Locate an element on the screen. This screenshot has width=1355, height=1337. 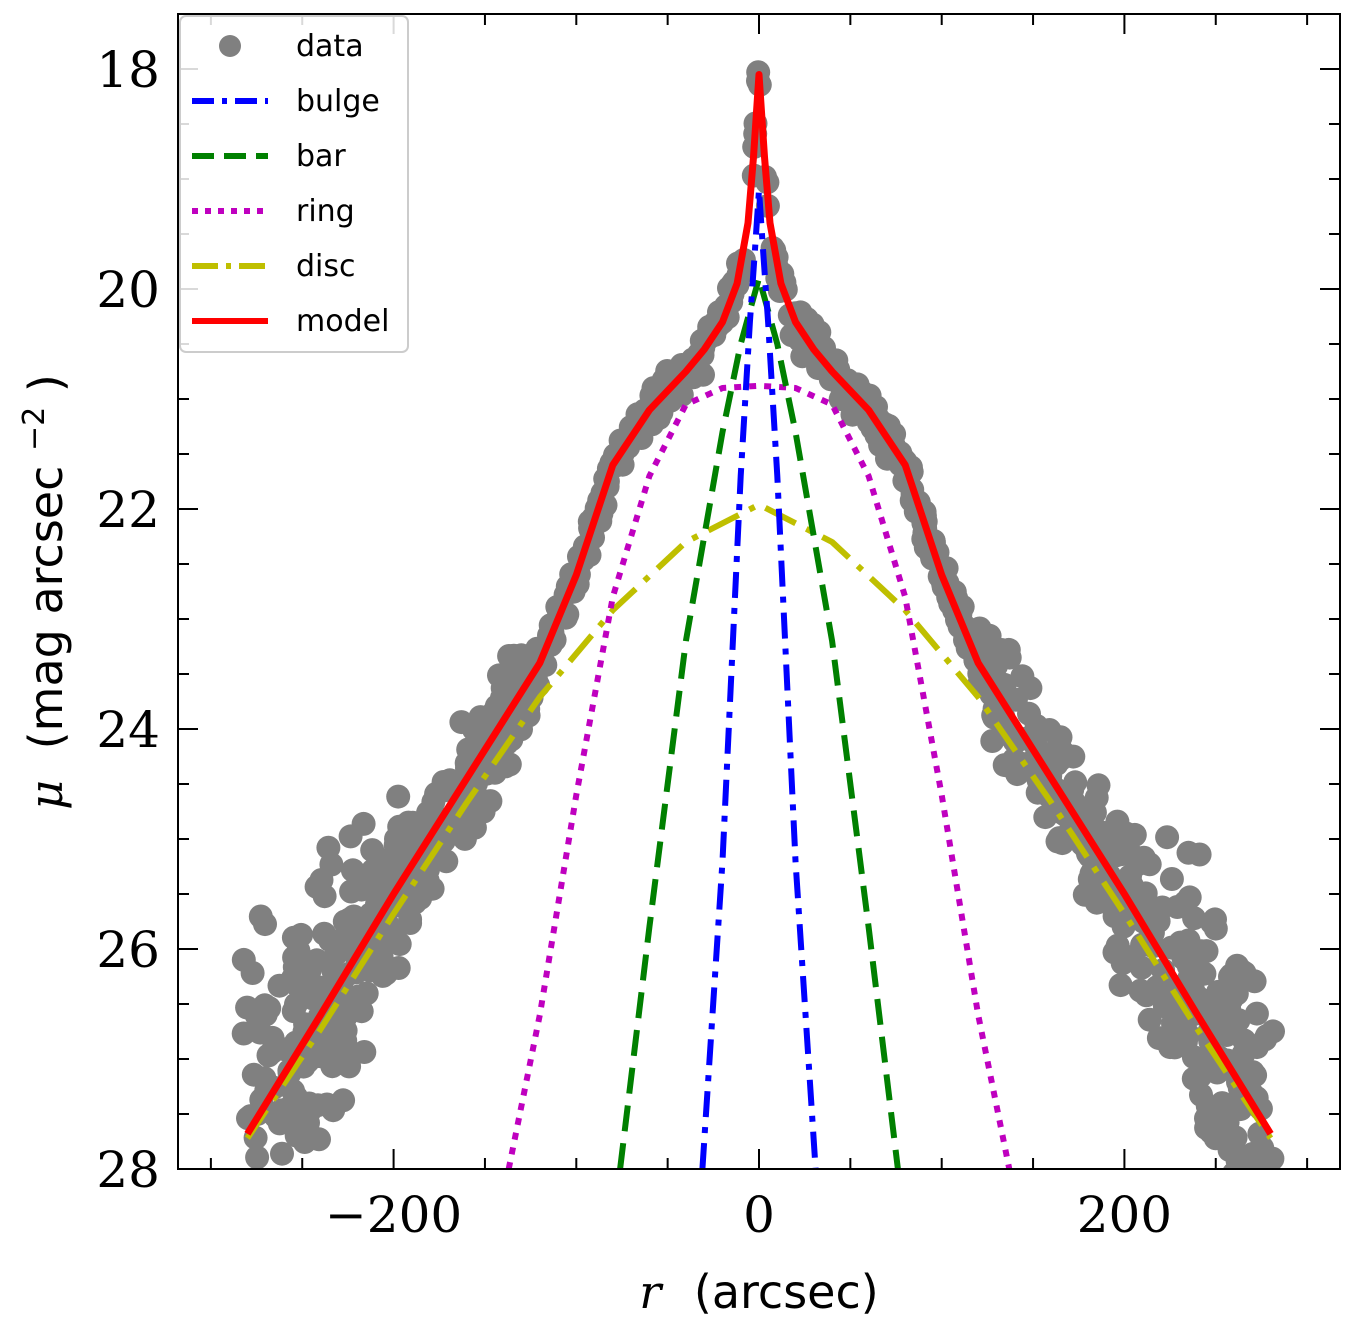
legend: data bulge bar ring disc model is located at coordinates (294, 184).